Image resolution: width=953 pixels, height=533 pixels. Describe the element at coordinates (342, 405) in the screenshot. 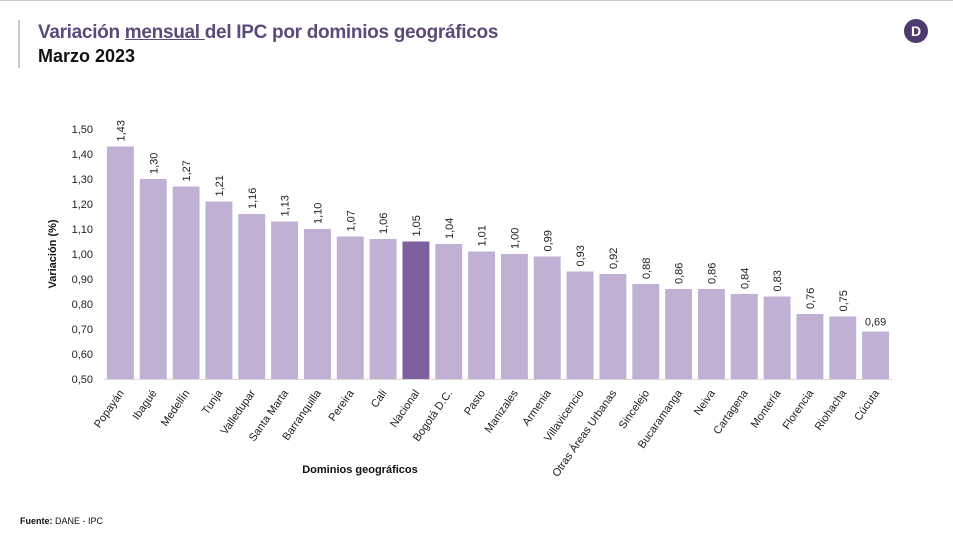

I see `x-tick-label: Pereira` at that location.